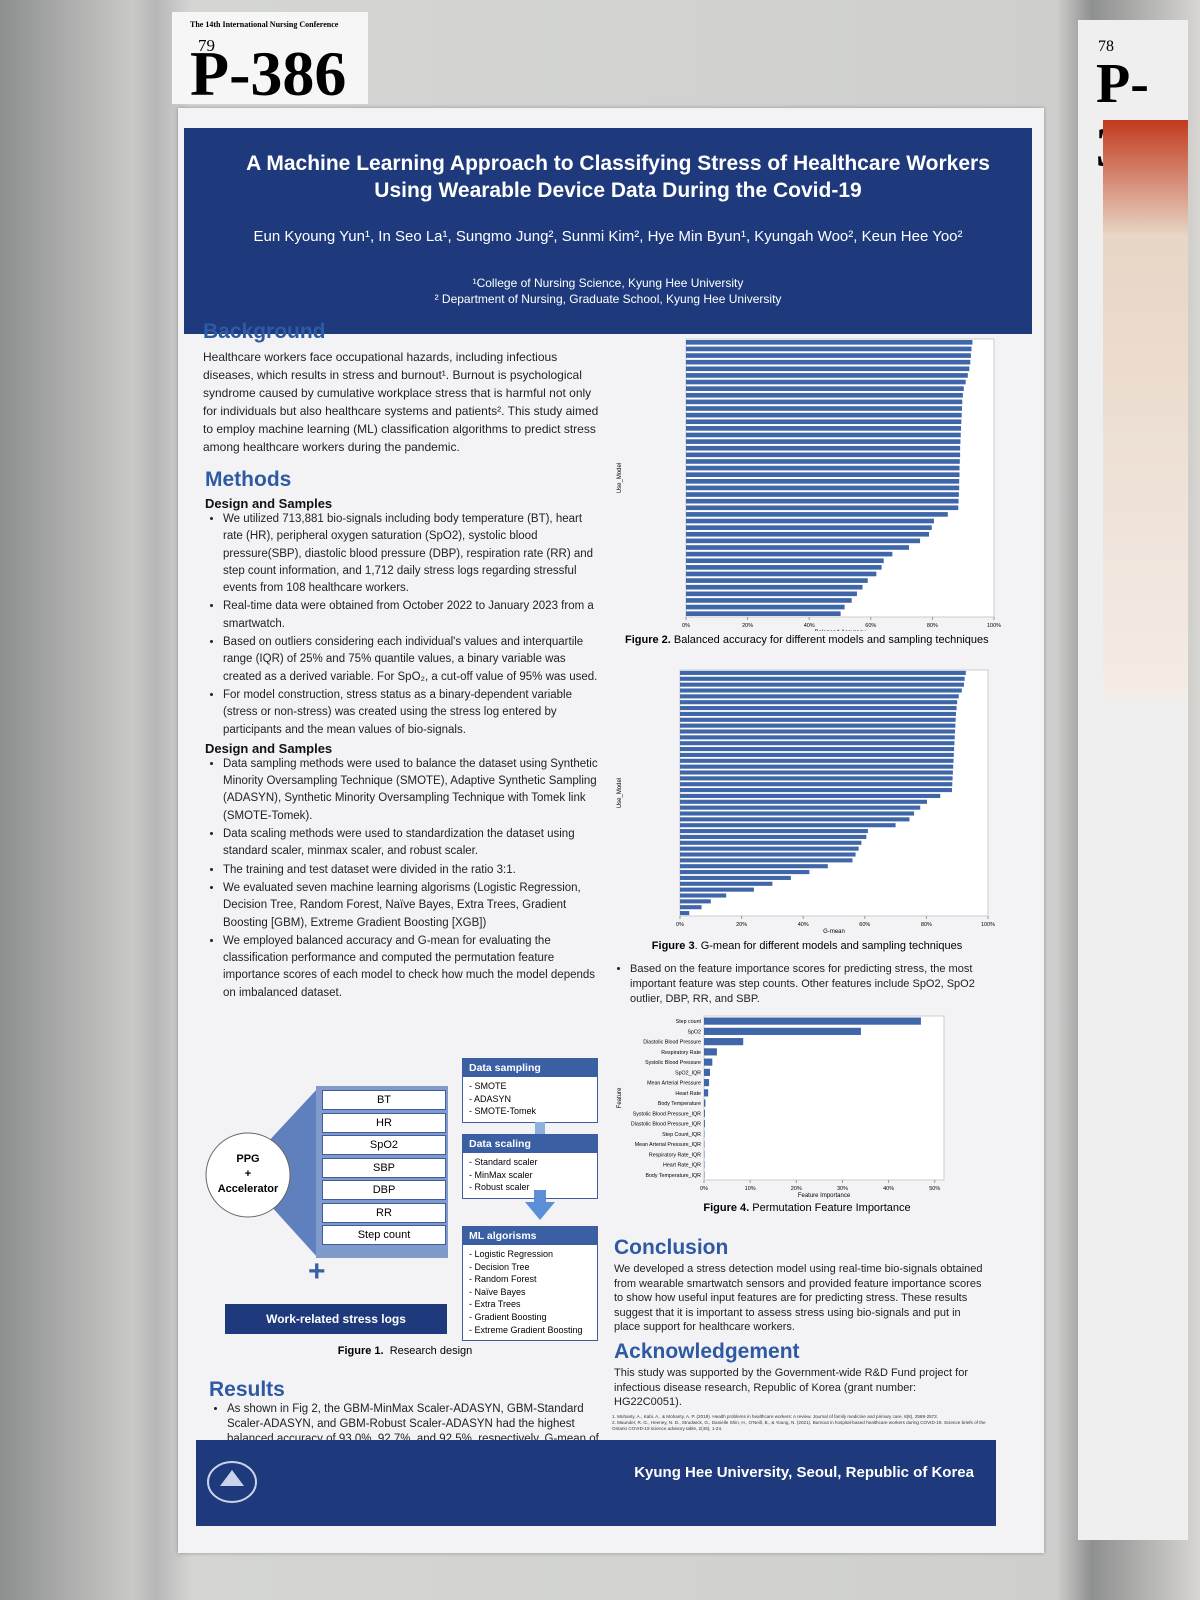 This screenshot has width=1200, height=1600. What do you see at coordinates (526, 1329) in the screenshot?
I see `box-item: - Extreme Gradient Boosting` at bounding box center [526, 1329].